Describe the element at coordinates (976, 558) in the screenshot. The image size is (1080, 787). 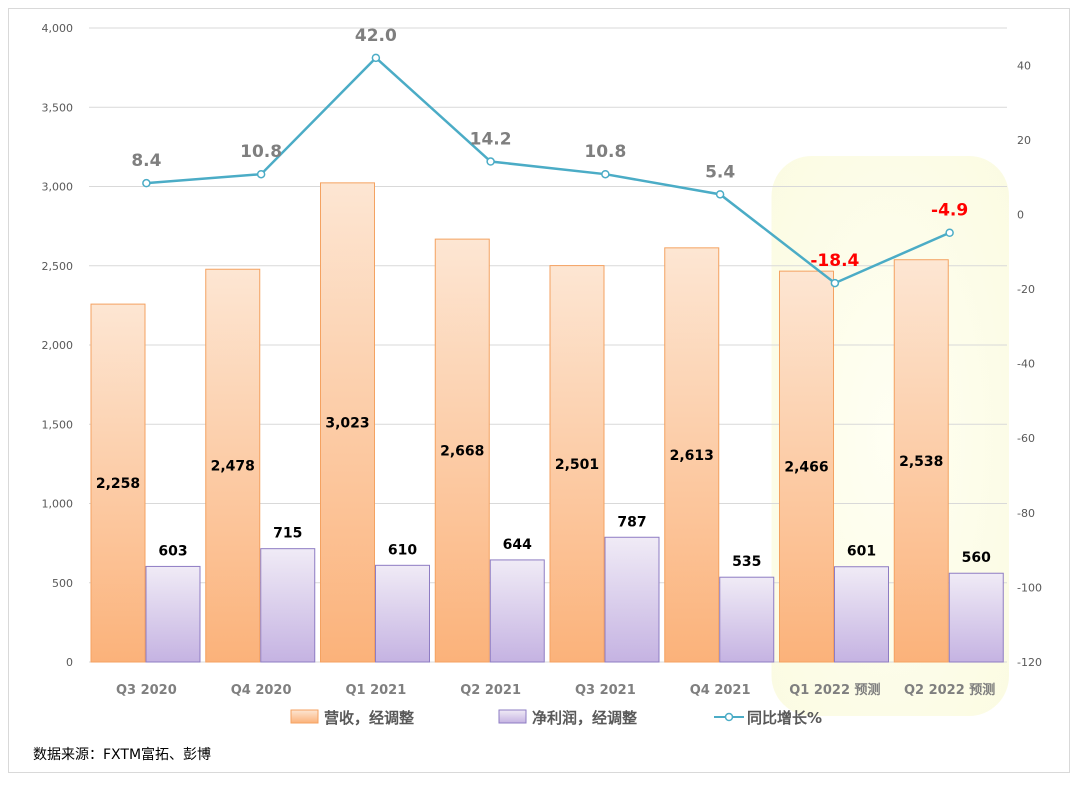
I see `net-profit-data-label: 560` at that location.